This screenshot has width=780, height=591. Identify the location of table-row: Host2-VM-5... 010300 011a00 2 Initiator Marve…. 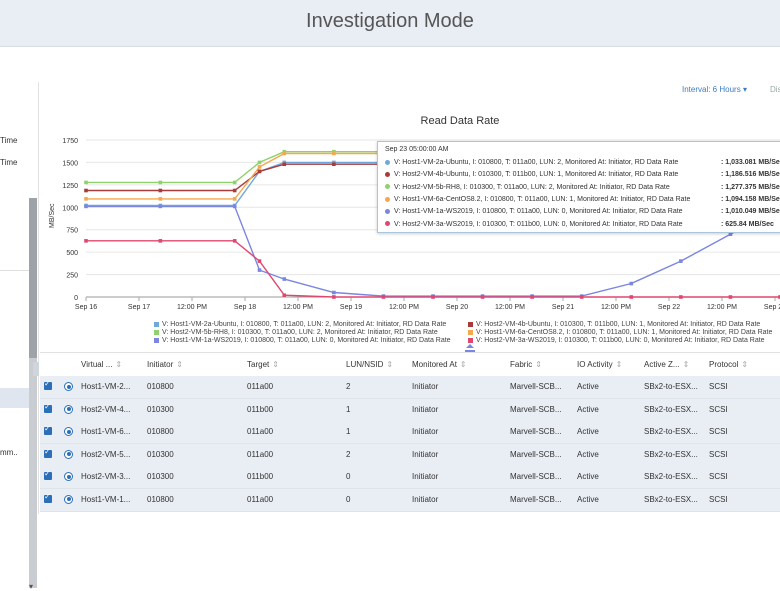
(410, 455).